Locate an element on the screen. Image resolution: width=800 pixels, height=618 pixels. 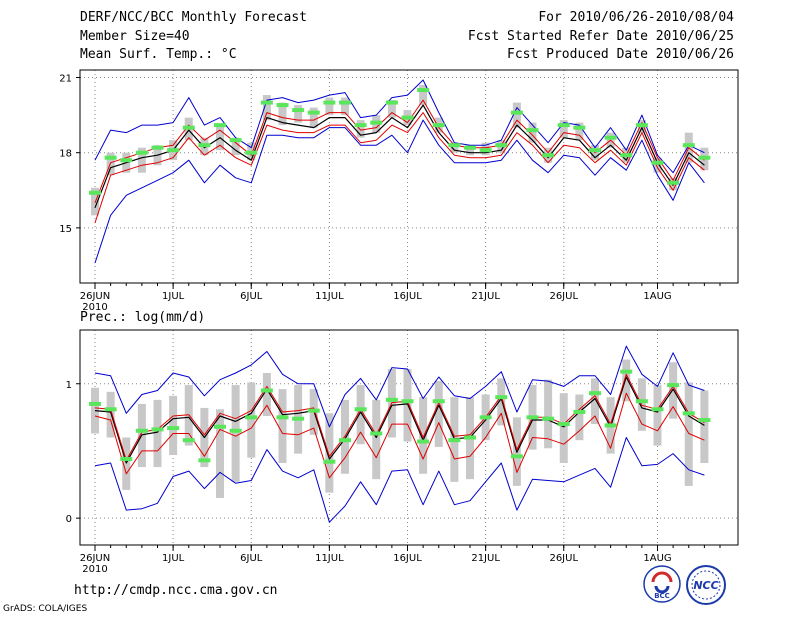
spread-upper-line is located at coordinates (399, 417).